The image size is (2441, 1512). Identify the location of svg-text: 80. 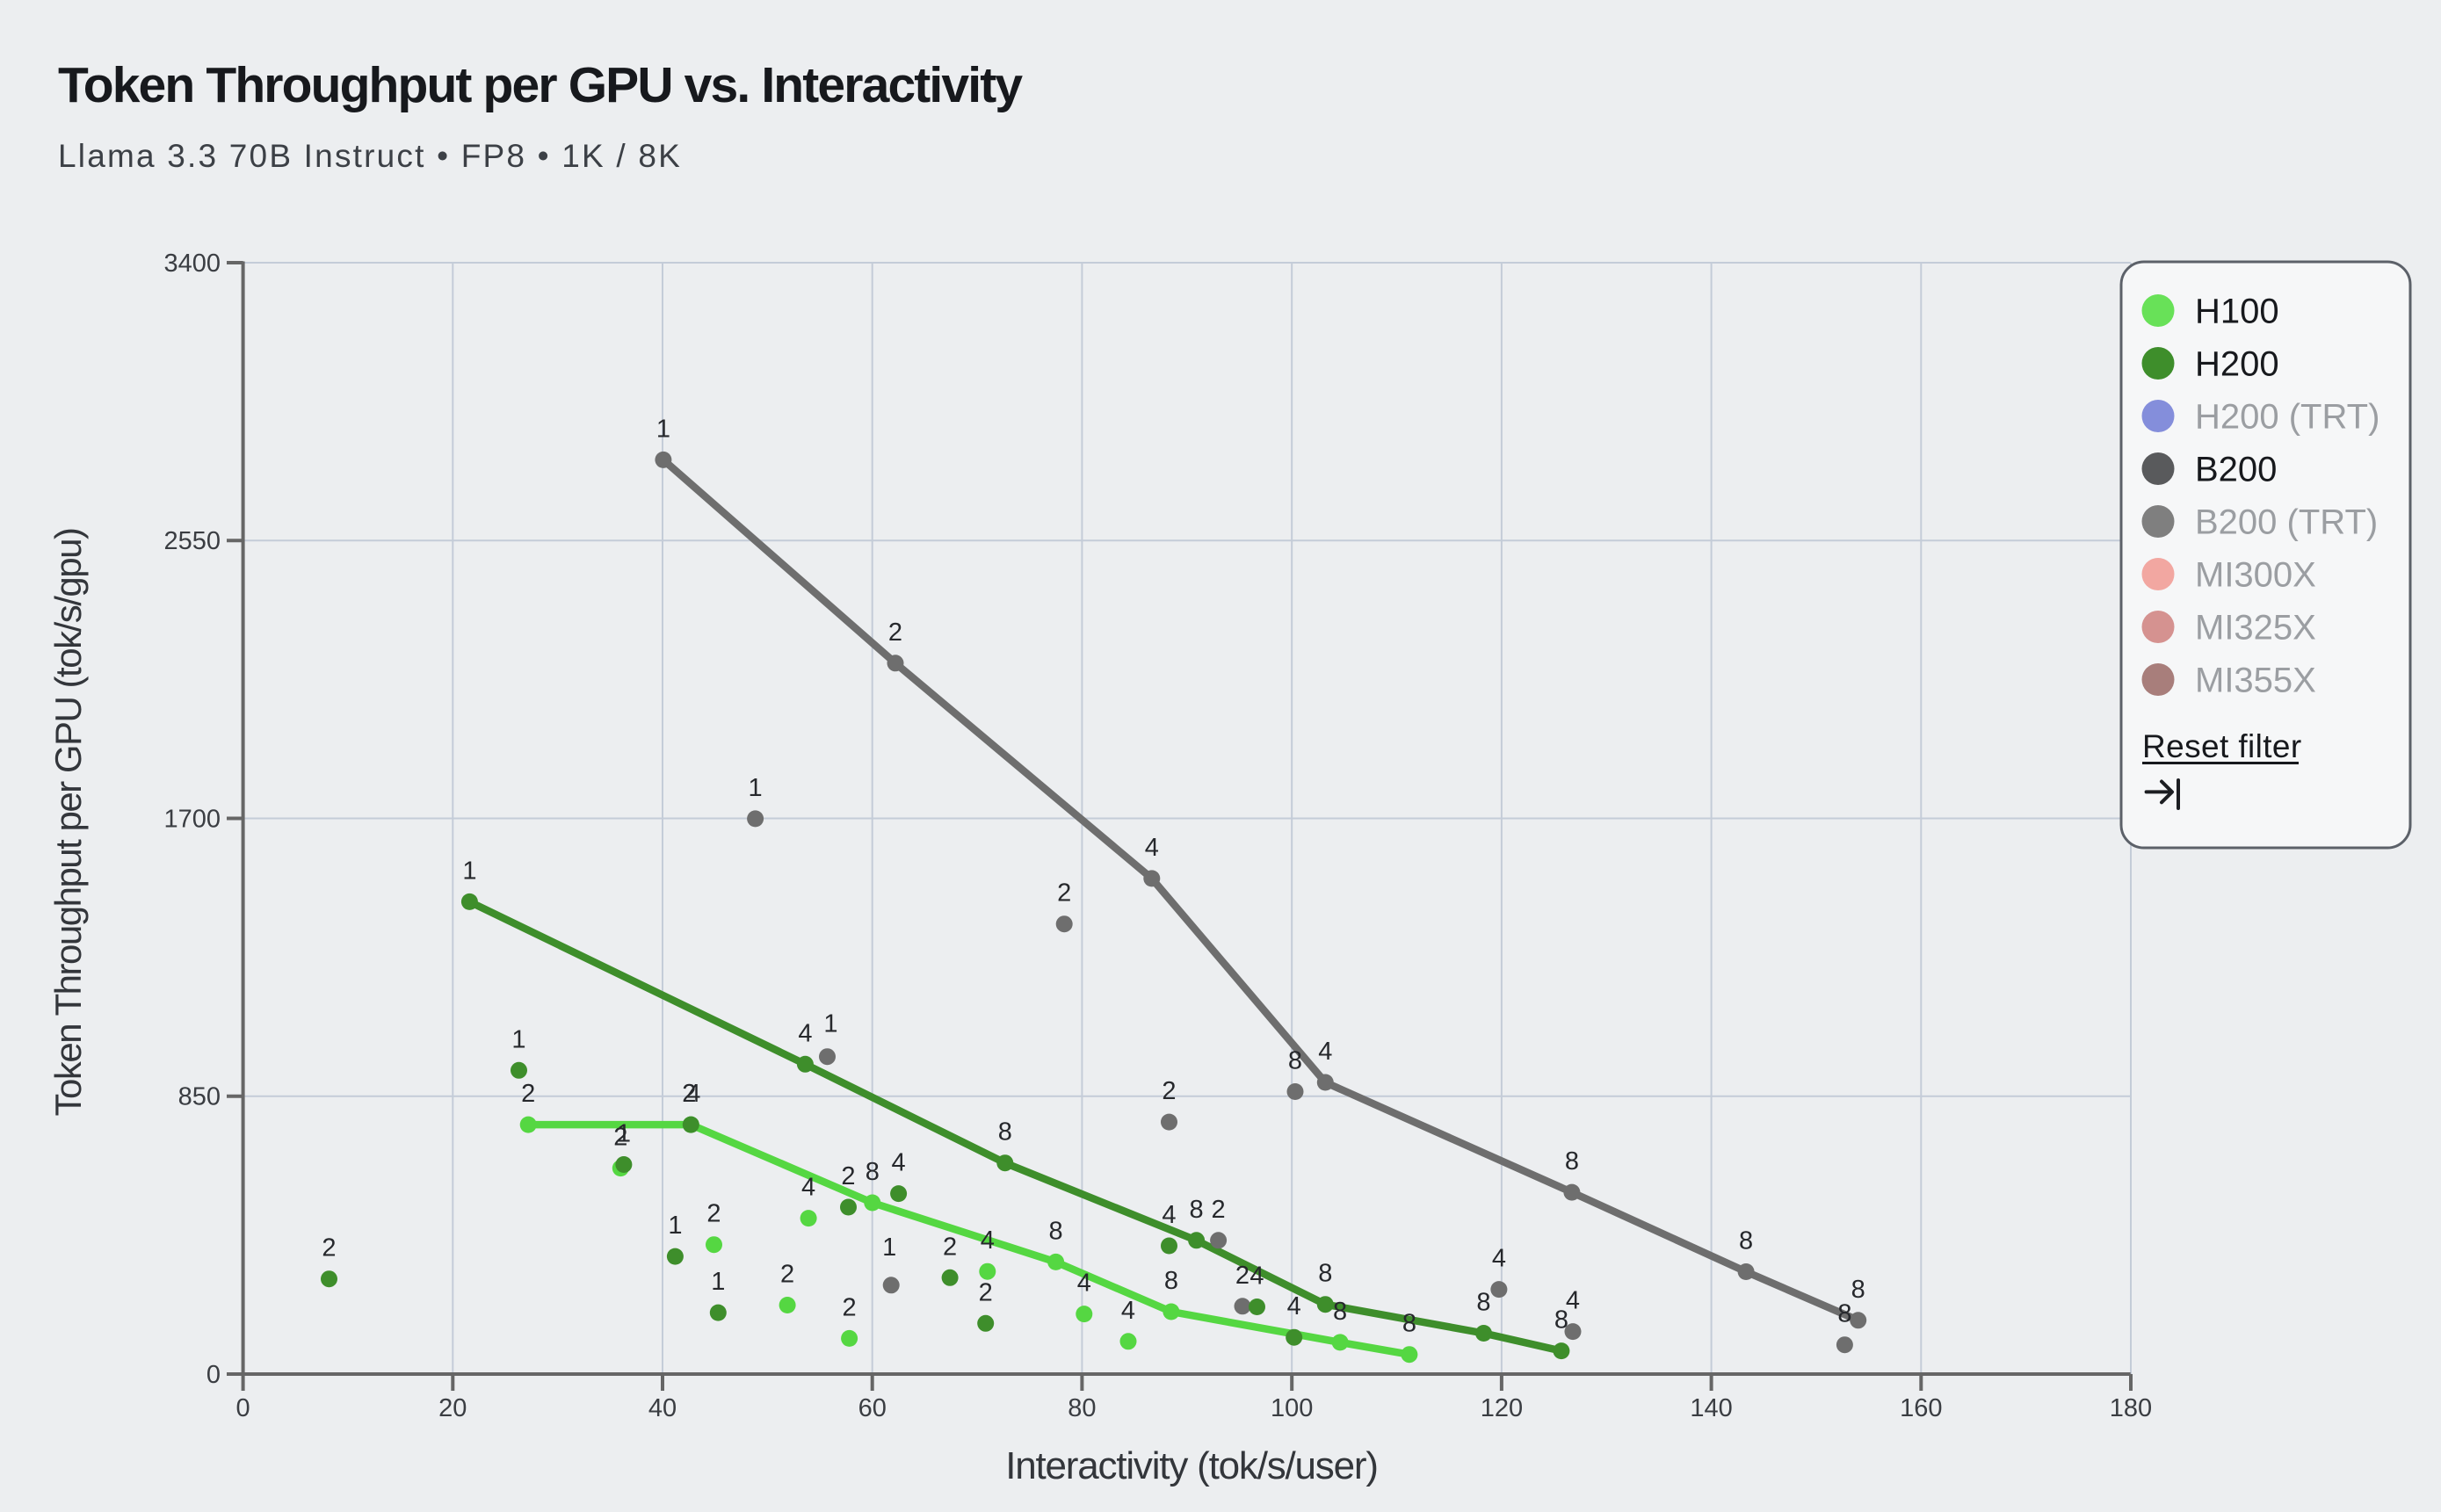
(1082, 1408).